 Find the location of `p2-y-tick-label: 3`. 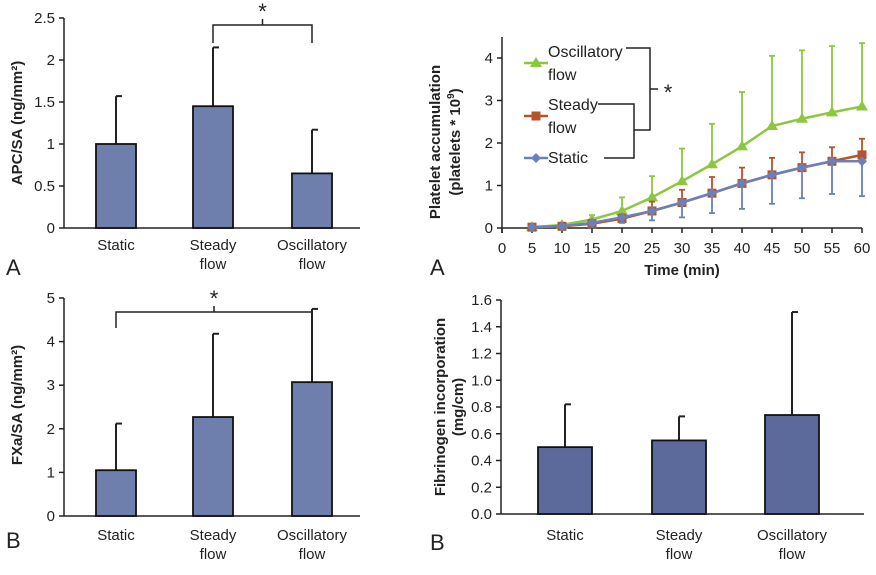

p2-y-tick-label: 3 is located at coordinates (51, 385).